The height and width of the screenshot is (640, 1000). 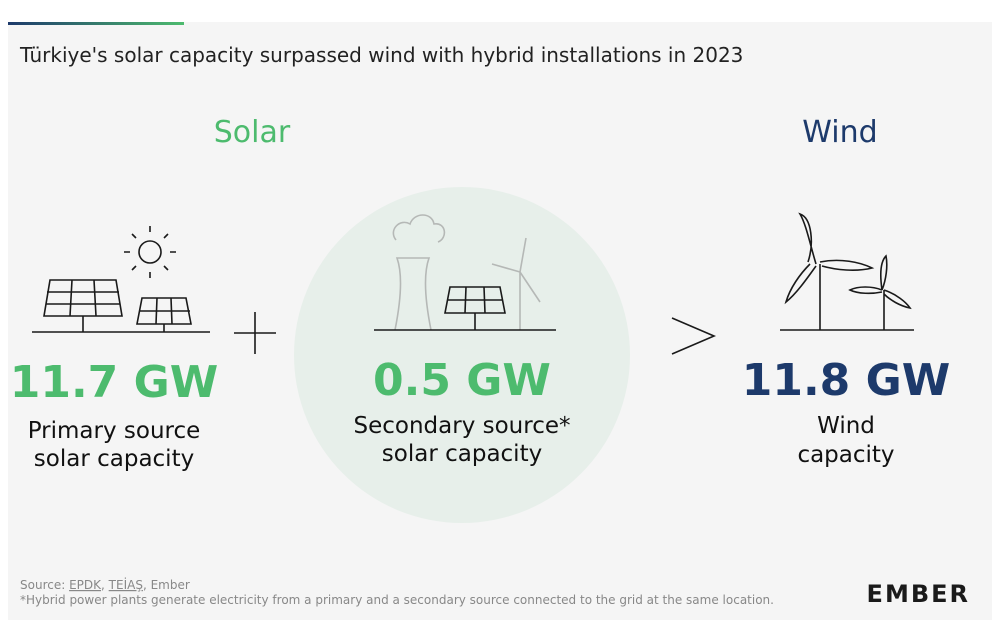 What do you see at coordinates (125, 584) in the screenshot?
I see `source-link: TEİAŞ` at bounding box center [125, 584].